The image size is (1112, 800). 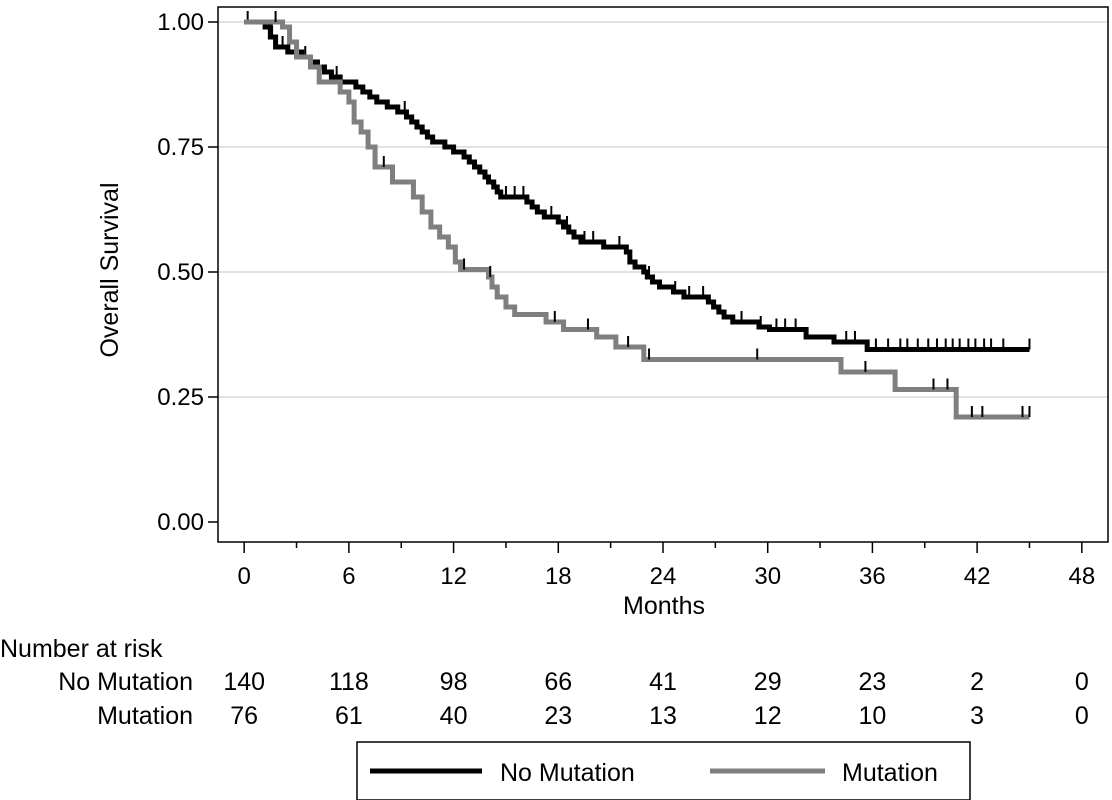 I want to click on x-tick-label: 6, so click(x=348, y=576).